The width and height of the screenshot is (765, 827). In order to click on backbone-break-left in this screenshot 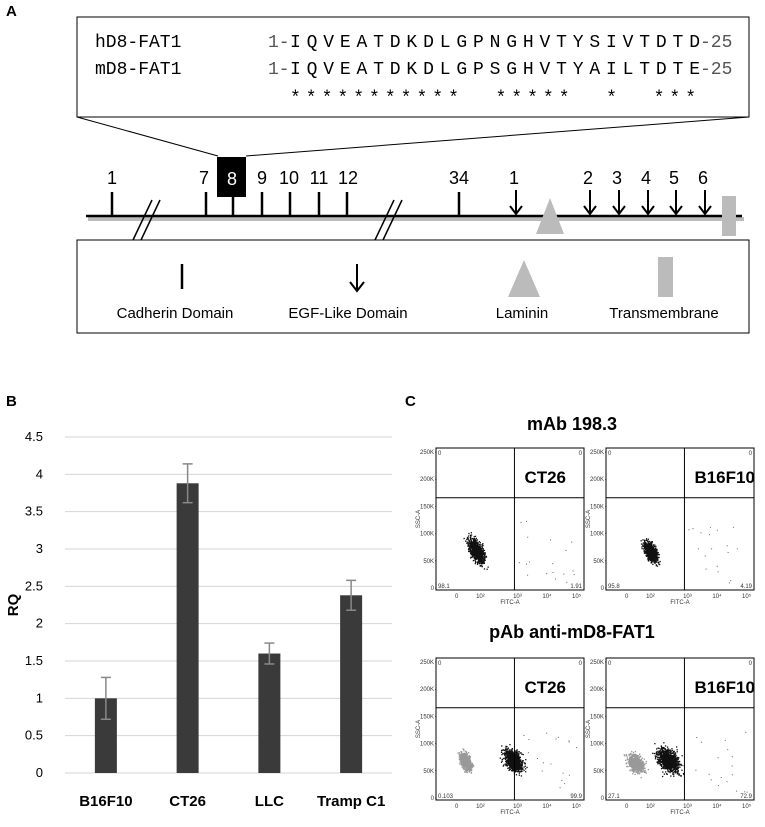, I will do `click(146, 220)`.